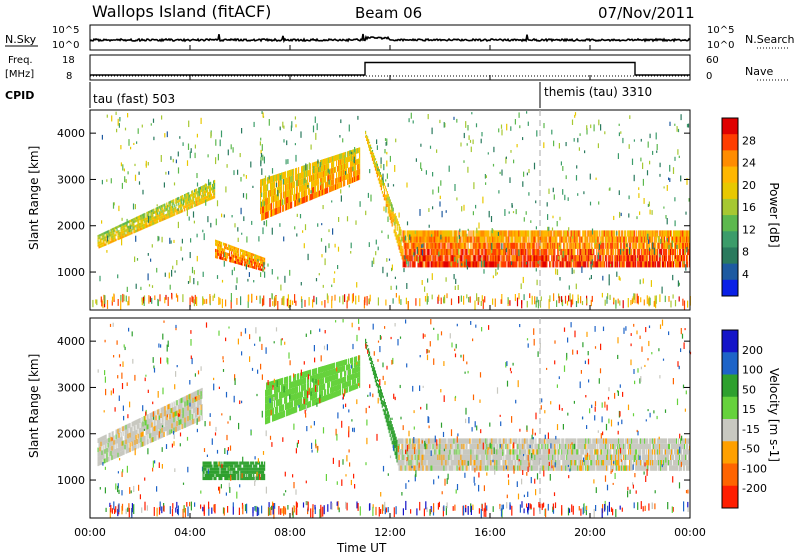 The height and width of the screenshot is (554, 800). I want to click on nave-tick-top: 60, so click(712, 60).